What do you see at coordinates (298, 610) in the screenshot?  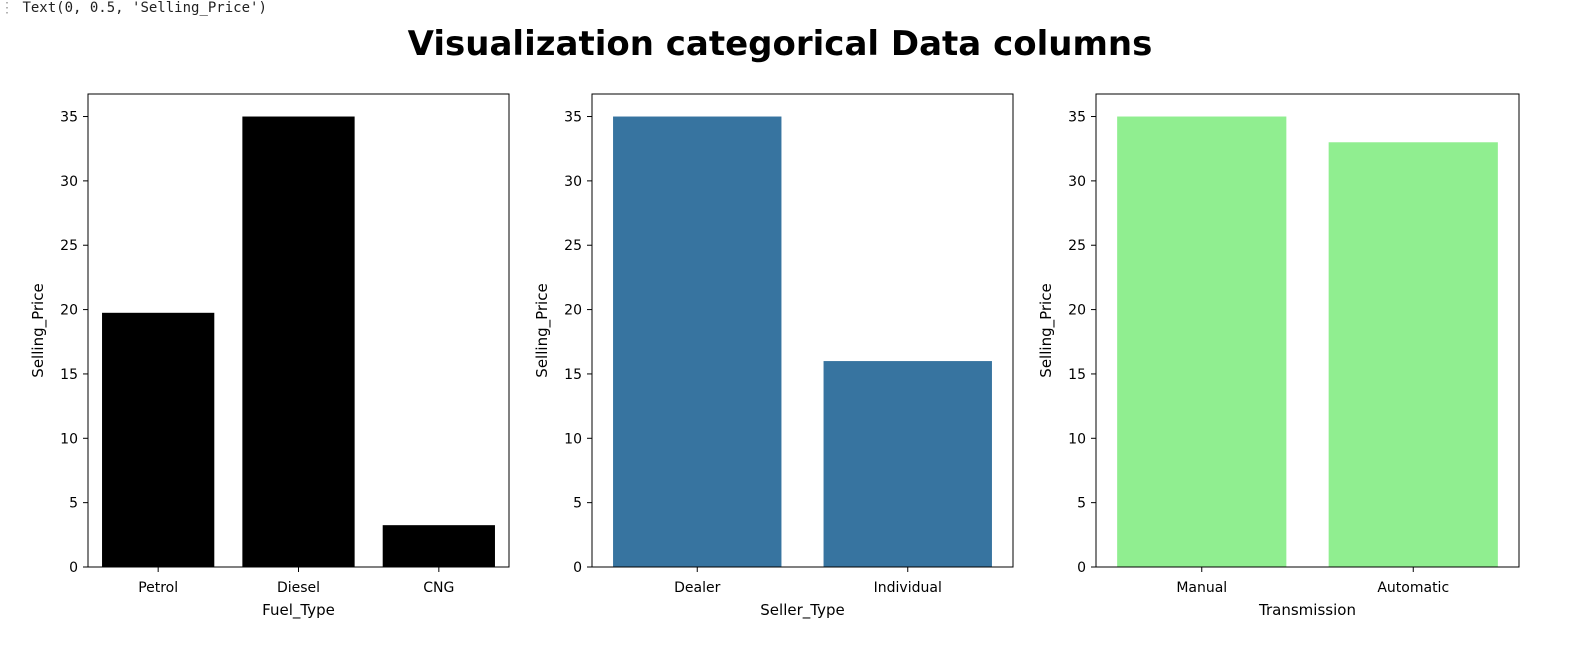 I see `chart-1-x-axis-label: Fuel_Type` at bounding box center [298, 610].